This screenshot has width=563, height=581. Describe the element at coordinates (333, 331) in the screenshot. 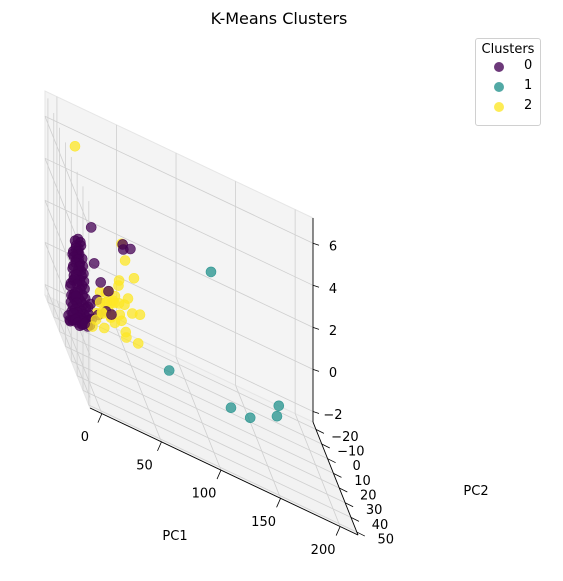

I see `z-tick-label: 2` at that location.